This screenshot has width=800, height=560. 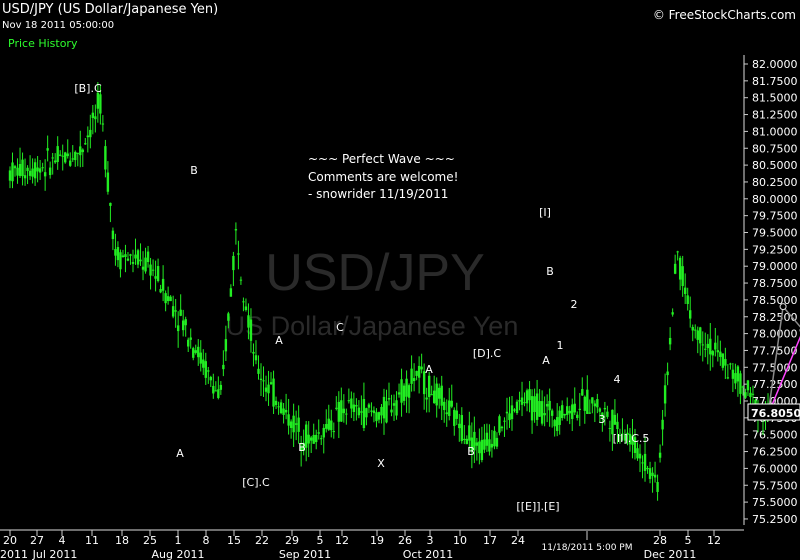 I want to click on x-day-label: 27, so click(x=37, y=540).